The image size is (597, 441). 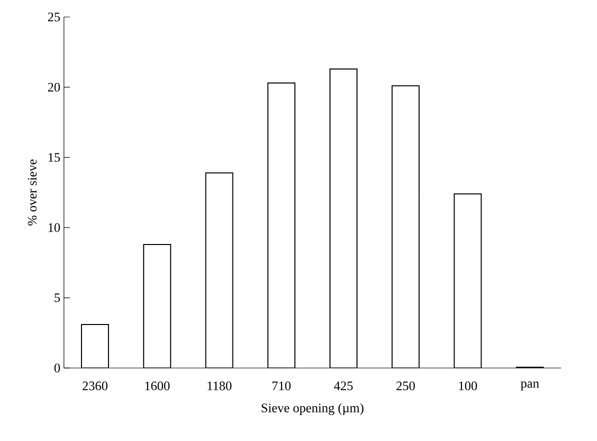 What do you see at coordinates (313, 409) in the screenshot?
I see `x-axis-title: Sieve opening (µm)` at bounding box center [313, 409].